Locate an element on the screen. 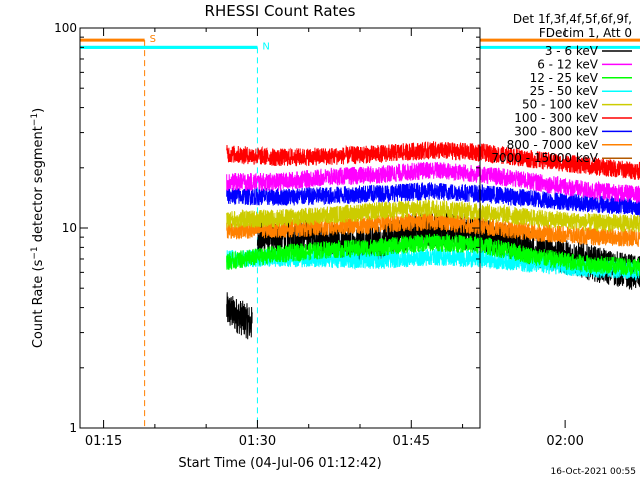 Image resolution: width=640 pixels, height=484 pixels. annotation-label: N is located at coordinates (265, 46).